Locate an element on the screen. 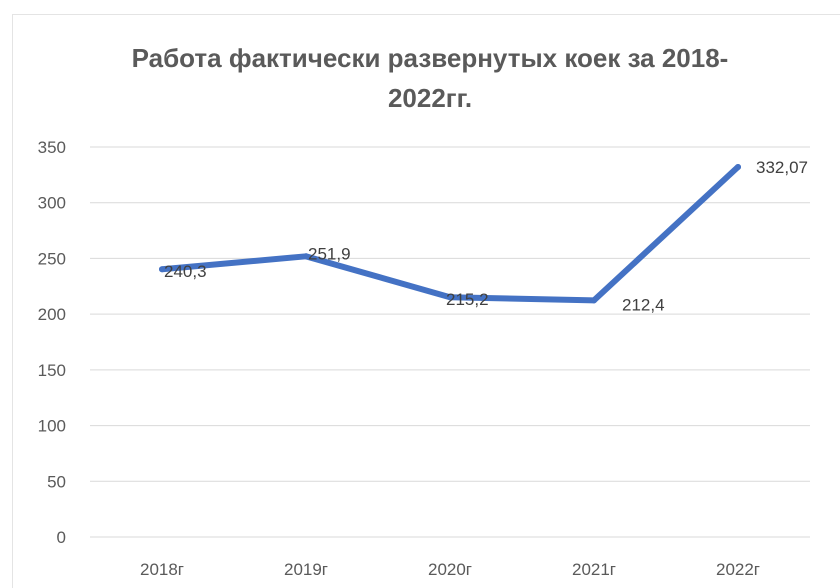 The image size is (840, 588). y-tick-label: 100 is located at coordinates (52, 426).